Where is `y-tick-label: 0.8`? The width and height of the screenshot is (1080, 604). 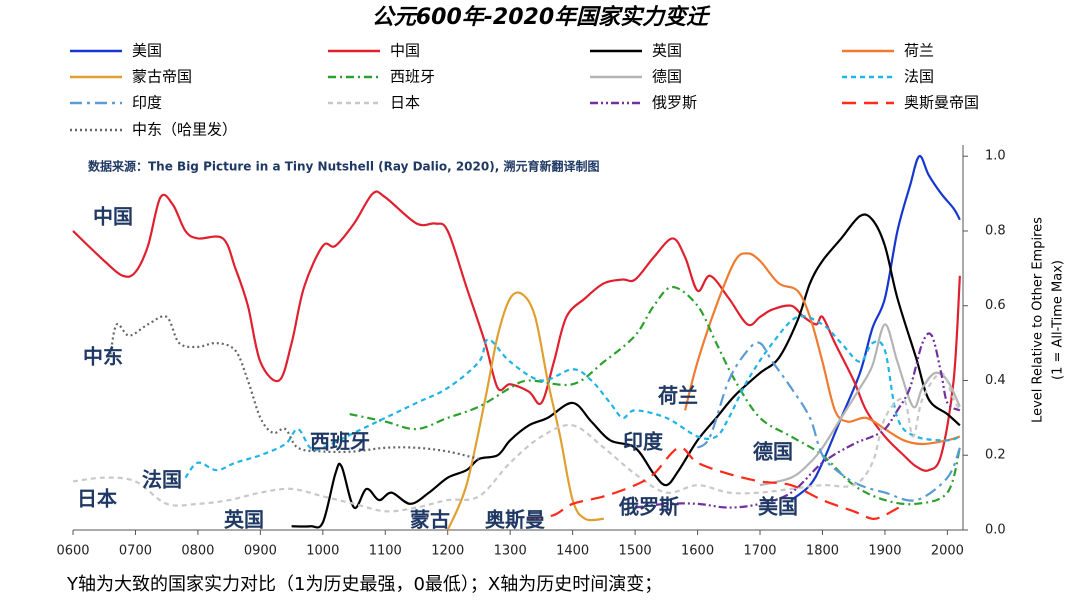 y-tick-label: 0.8 is located at coordinates (995, 230).